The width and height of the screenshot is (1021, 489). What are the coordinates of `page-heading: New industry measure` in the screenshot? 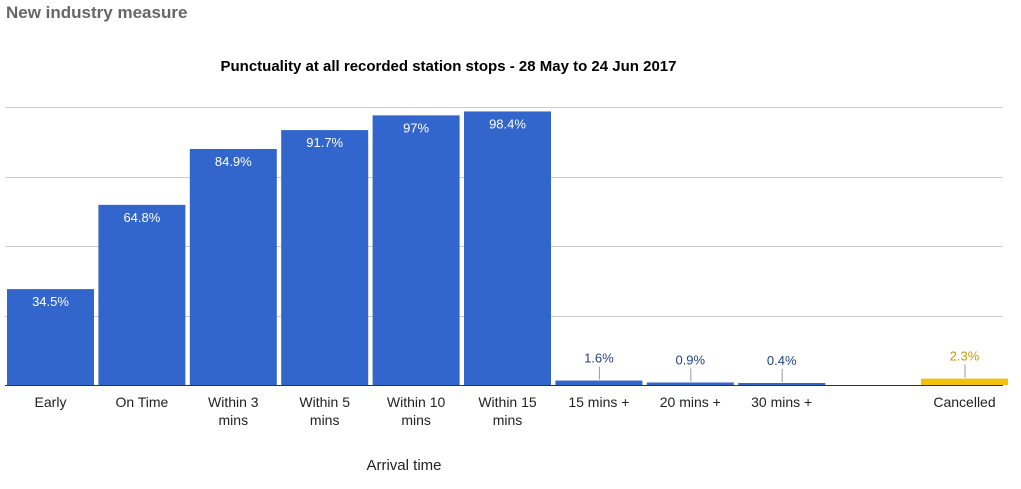 It's located at (97, 12).